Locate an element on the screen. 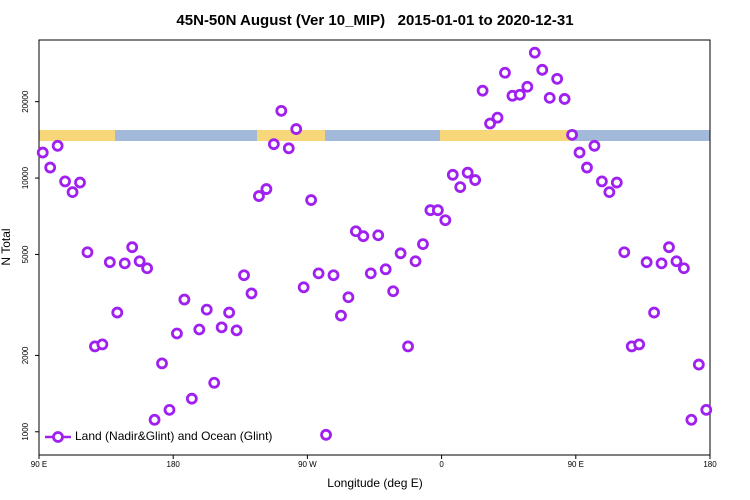 Image resolution: width=750 pixels, height=500 pixels. x-tick-label: 90 E is located at coordinates (39, 464).